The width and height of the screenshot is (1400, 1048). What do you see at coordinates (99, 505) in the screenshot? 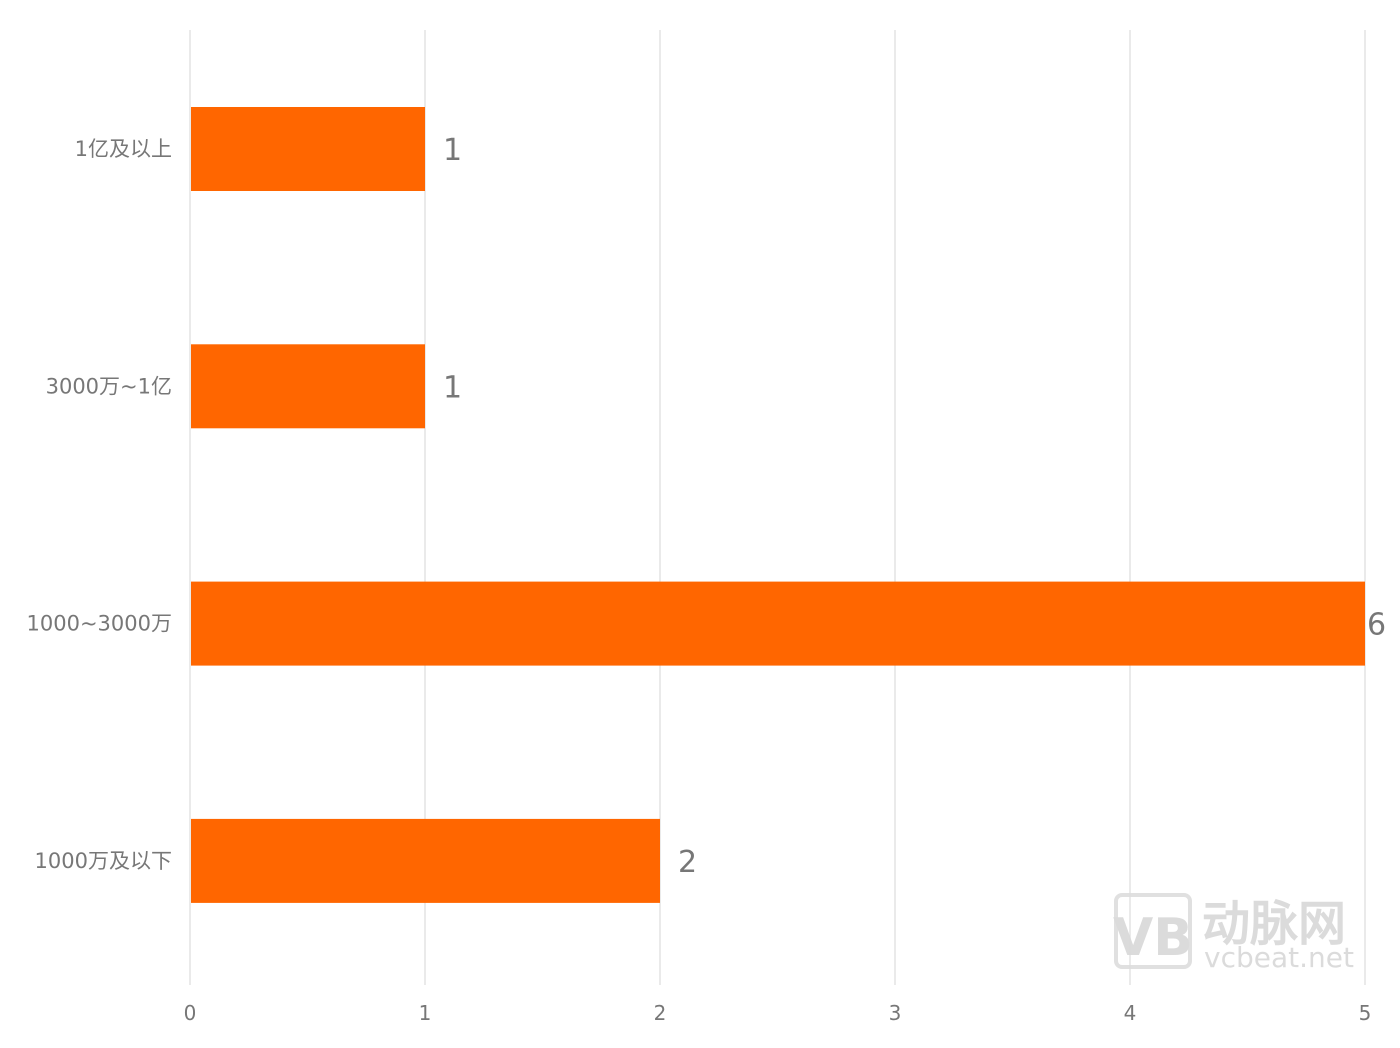
I see `category-labels: 1亿及以上 3000万~1亿 1000~3000万 1000万及以下` at bounding box center [99, 505].